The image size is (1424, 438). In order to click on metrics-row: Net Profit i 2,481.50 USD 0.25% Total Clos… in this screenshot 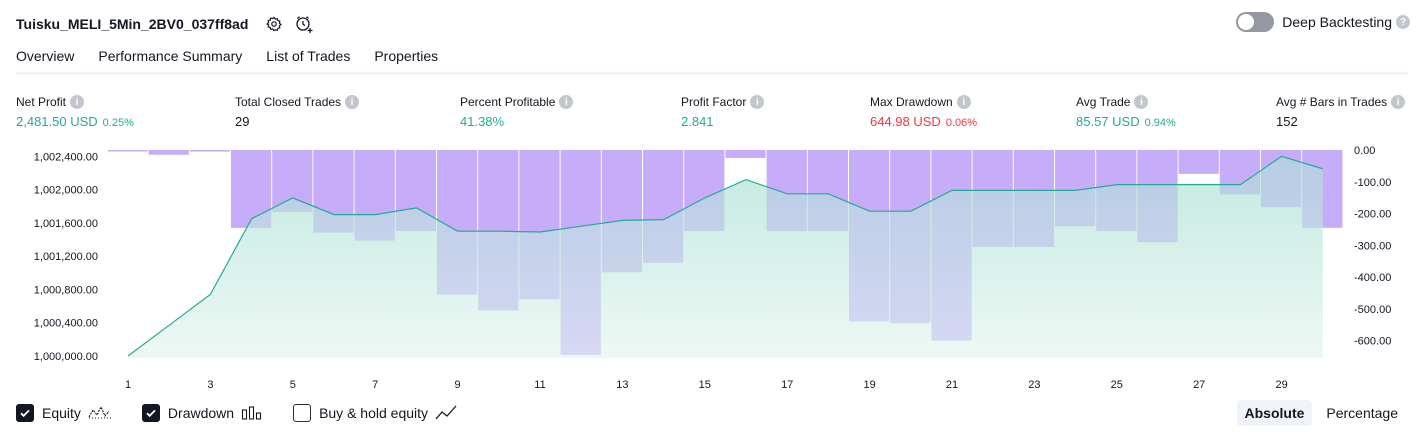, I will do `click(712, 114)`.